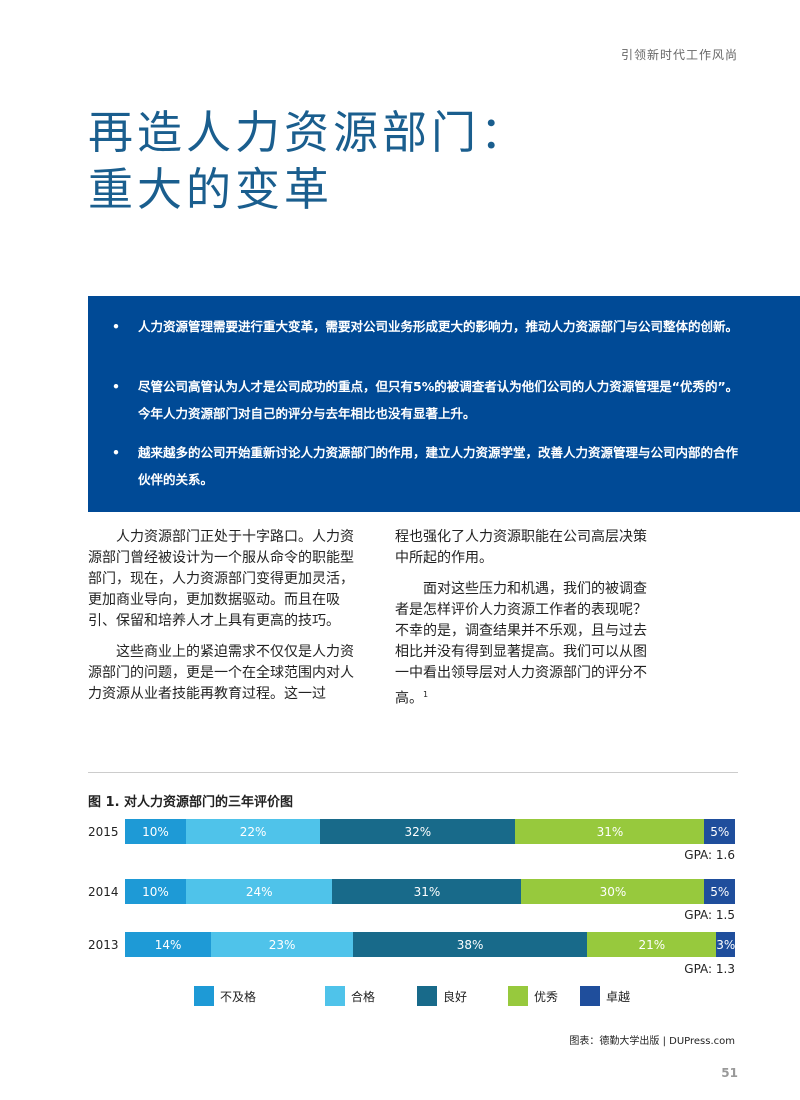  I want to click on legend-label: 卓越, so click(618, 996).